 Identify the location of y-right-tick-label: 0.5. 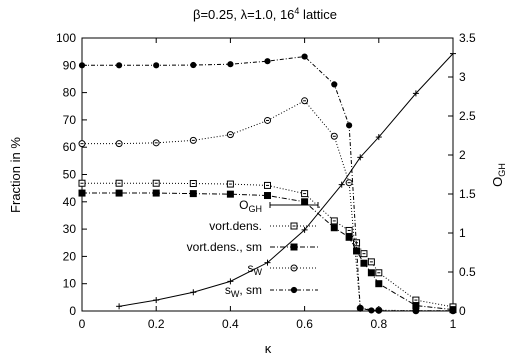
(467, 272).